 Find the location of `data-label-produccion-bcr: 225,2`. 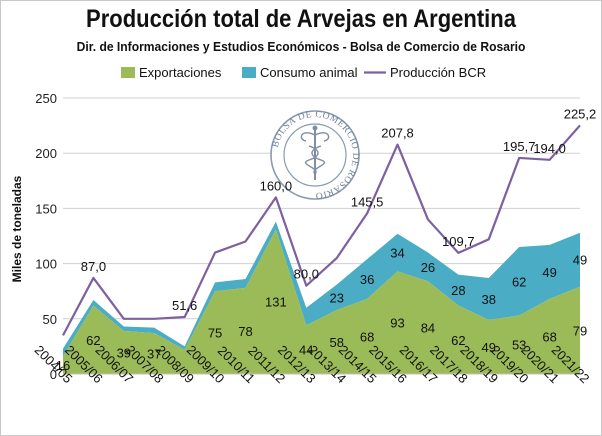

data-label-produccion-bcr: 225,2 is located at coordinates (580, 113).